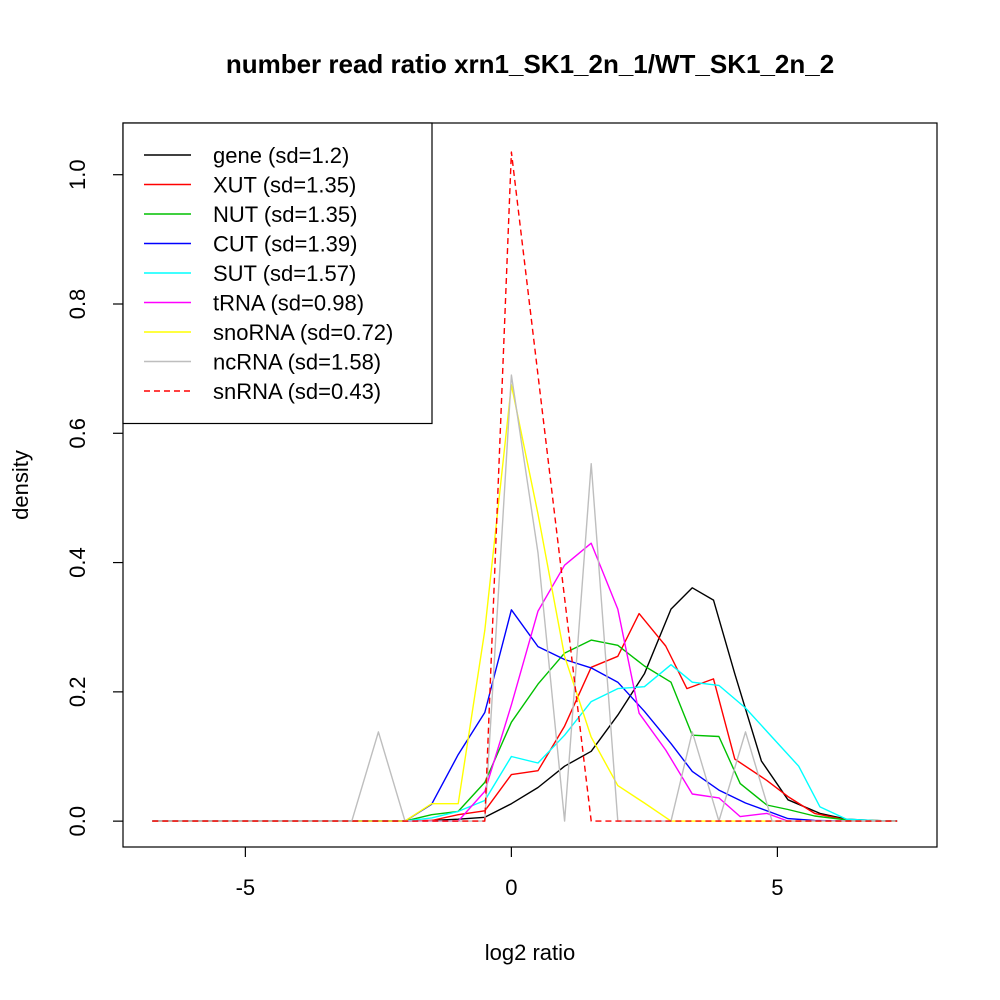 The image size is (1000, 1000). I want to click on y-tick-label: 0.4, so click(77, 562).